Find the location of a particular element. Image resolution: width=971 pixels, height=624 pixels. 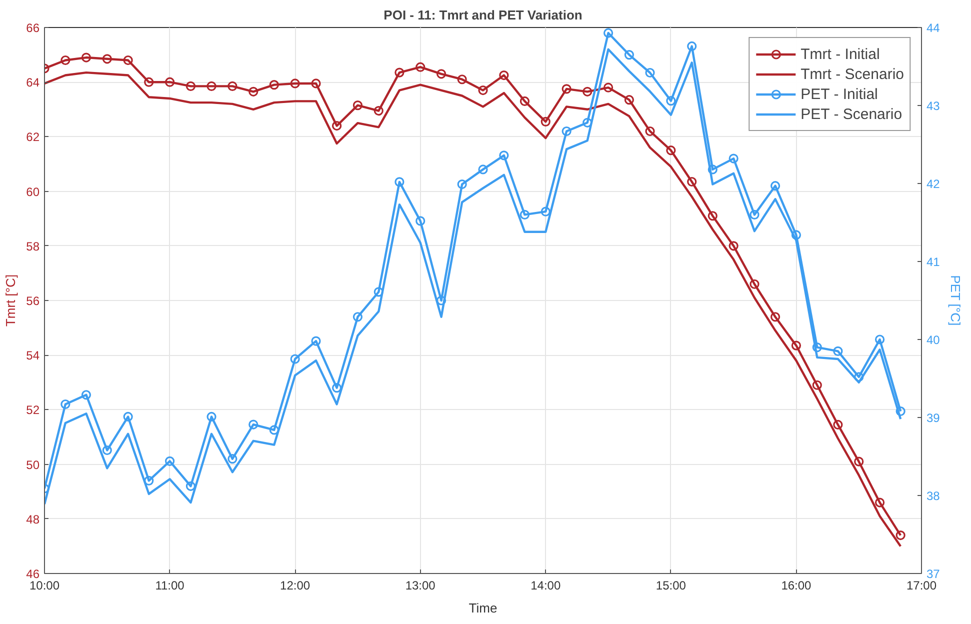

y-tick-label: 50 is located at coordinates (33, 465).